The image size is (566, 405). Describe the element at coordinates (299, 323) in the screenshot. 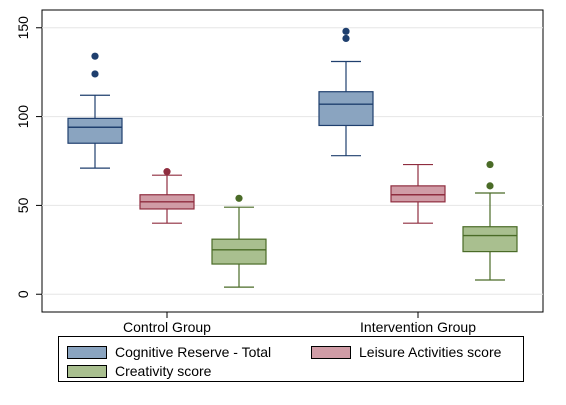

I see `x-axis: Control Group Intervention Group` at that location.